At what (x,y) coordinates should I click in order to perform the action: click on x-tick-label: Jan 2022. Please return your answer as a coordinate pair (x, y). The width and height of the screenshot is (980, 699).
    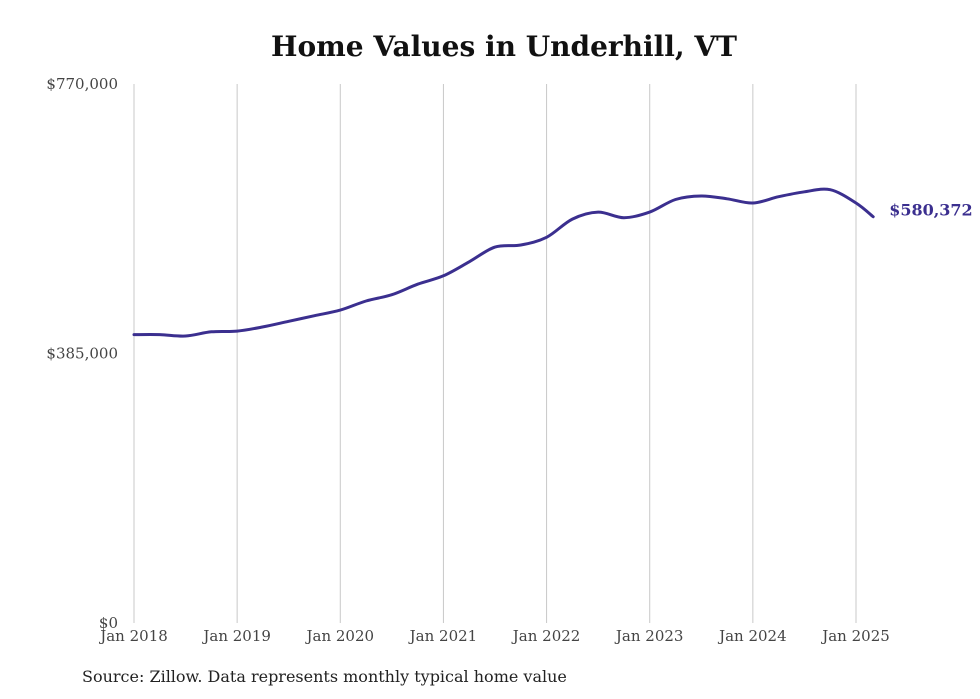
    Looking at the image, I should click on (546, 636).